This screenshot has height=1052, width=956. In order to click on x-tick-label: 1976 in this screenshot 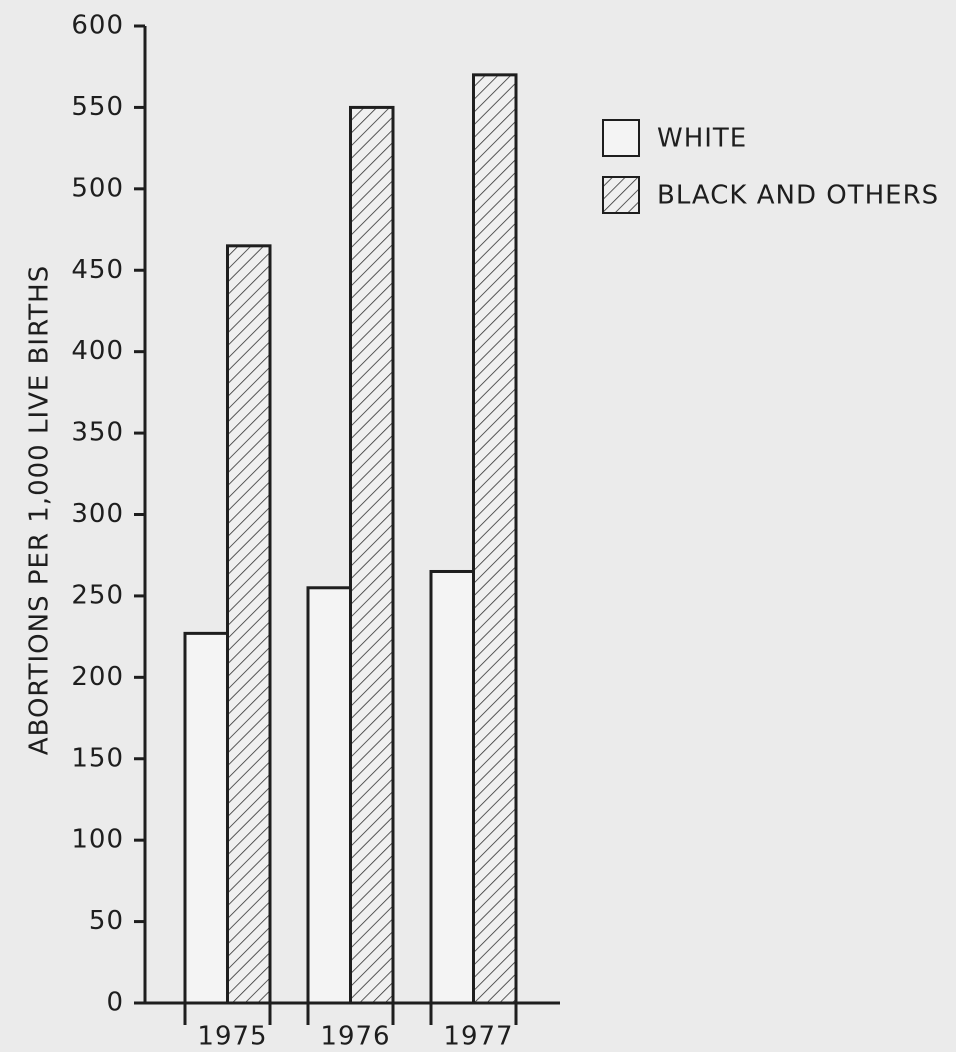, I will do `click(355, 1037)`.